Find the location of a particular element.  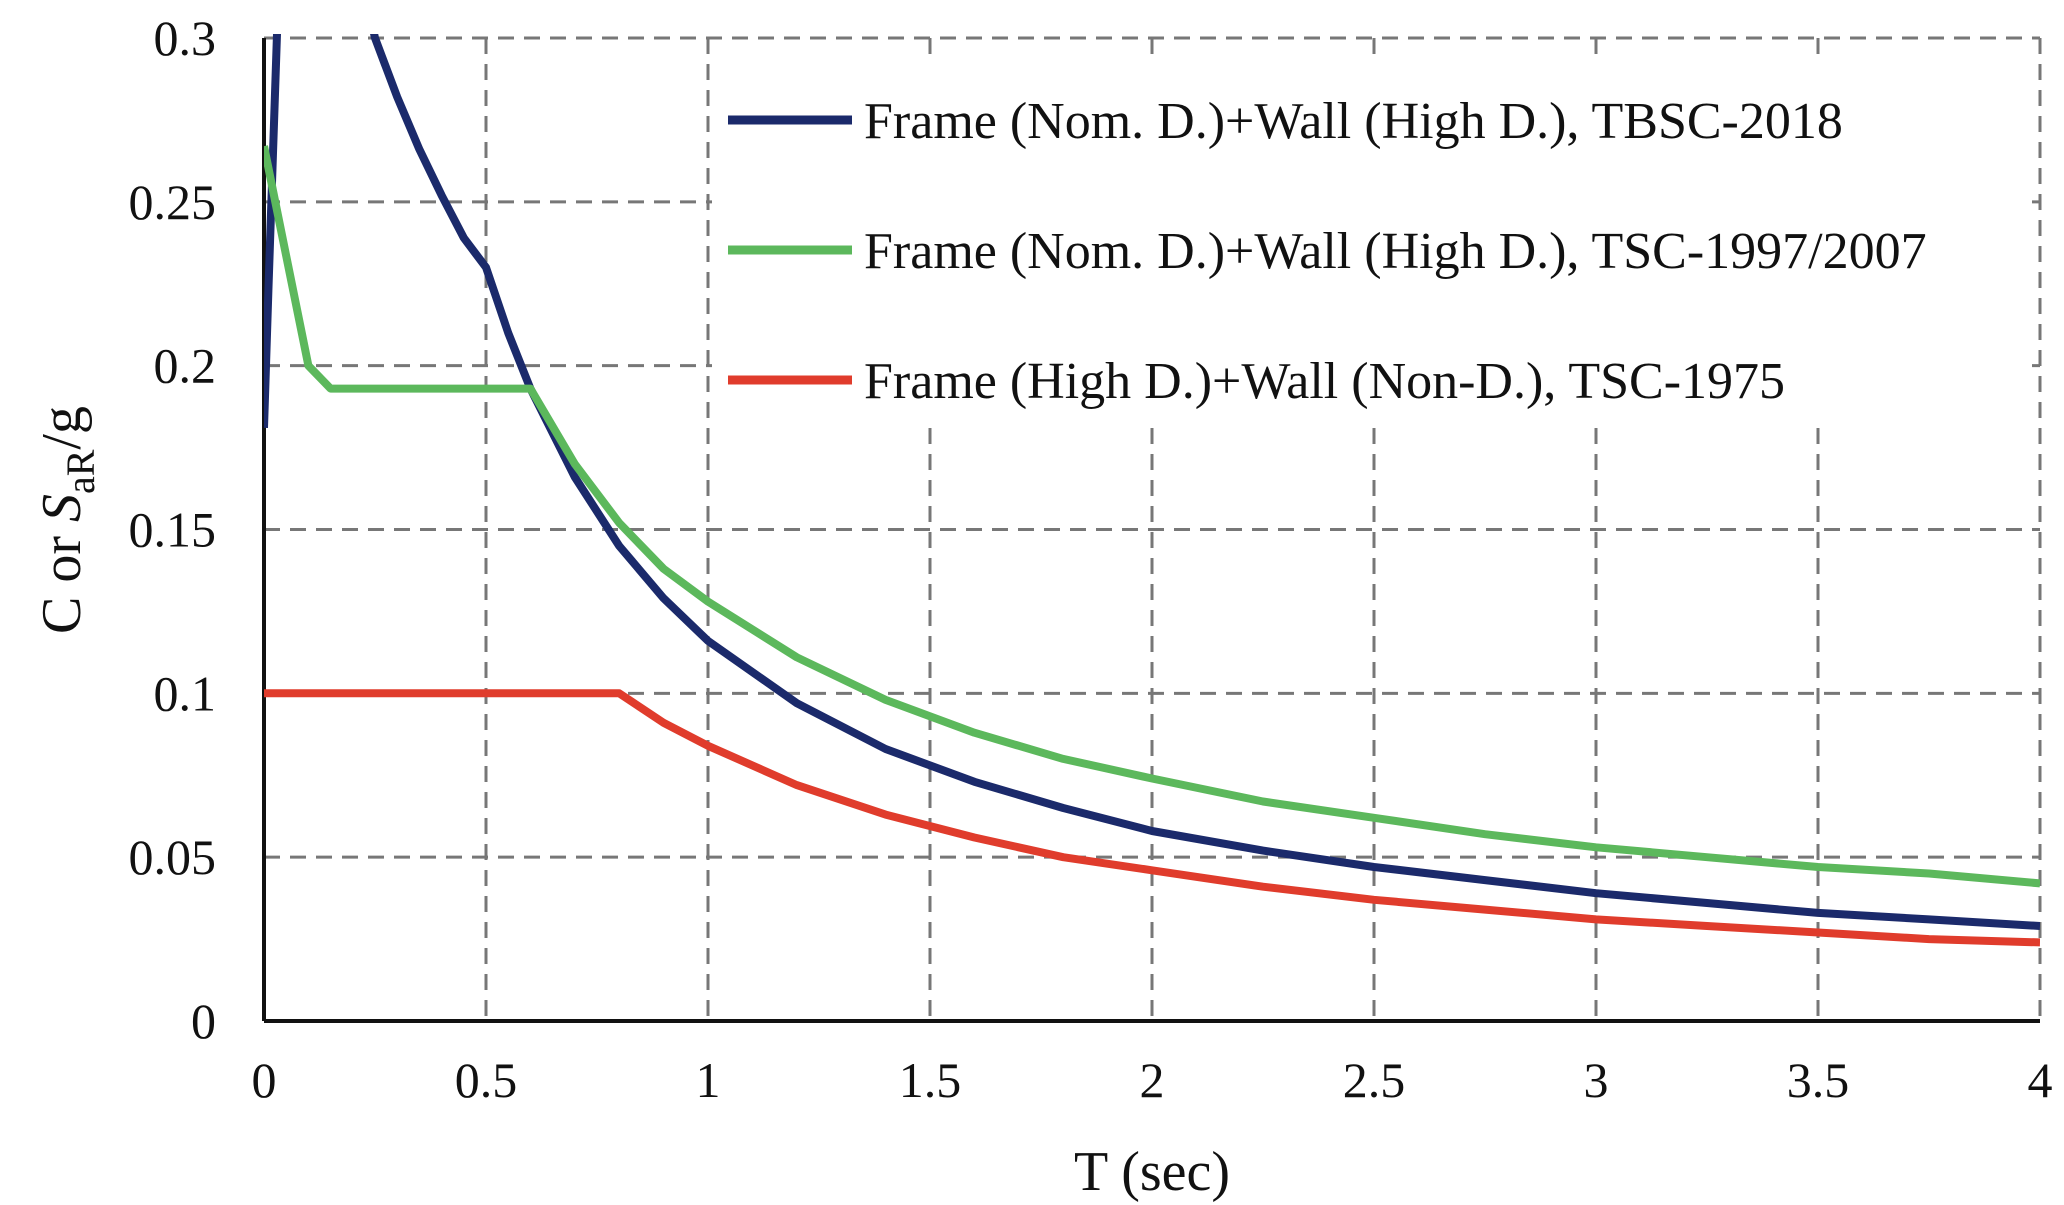

y-axis-title: C or SaR/g is located at coordinates (67, 520).